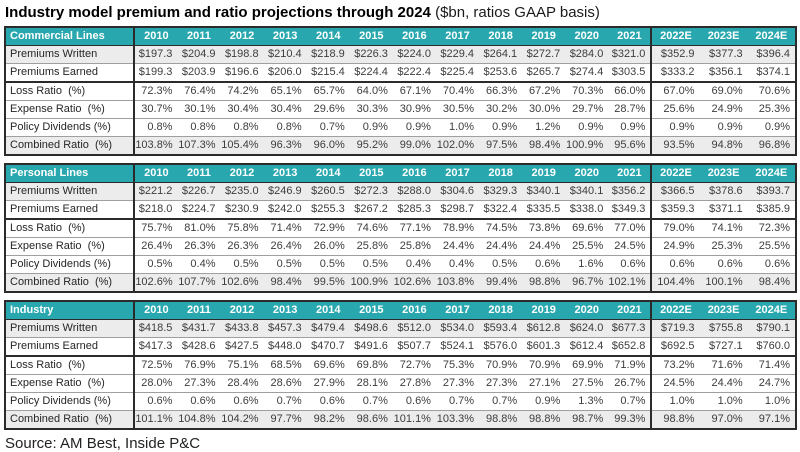 Image resolution: width=800 pixels, height=452 pixels. What do you see at coordinates (500, 346) in the screenshot?
I see `value-cell: $576.0` at bounding box center [500, 346].